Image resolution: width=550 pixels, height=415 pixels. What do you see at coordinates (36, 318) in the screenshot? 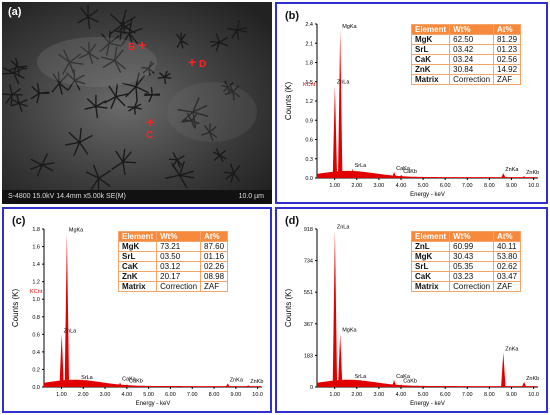
I see `y-tick-label: 0.8` at bounding box center [36, 318].